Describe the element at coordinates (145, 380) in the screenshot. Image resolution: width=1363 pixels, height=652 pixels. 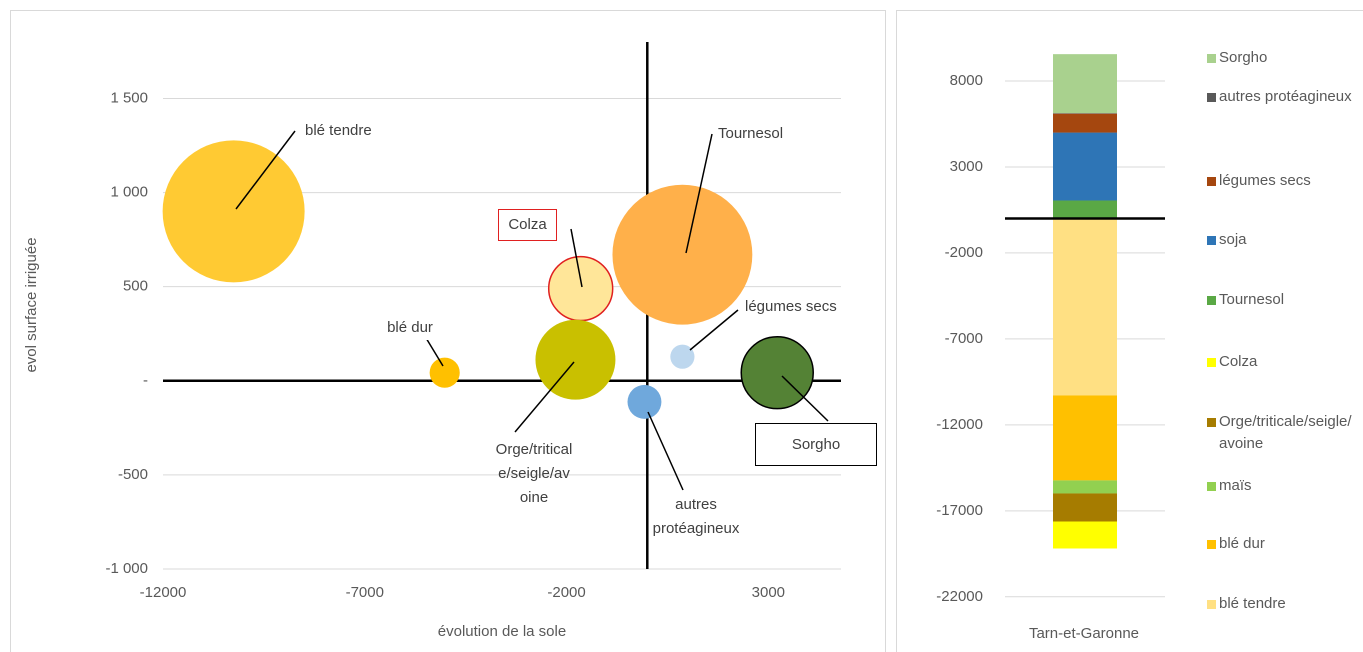
I see `y-tick-label: -` at that location.